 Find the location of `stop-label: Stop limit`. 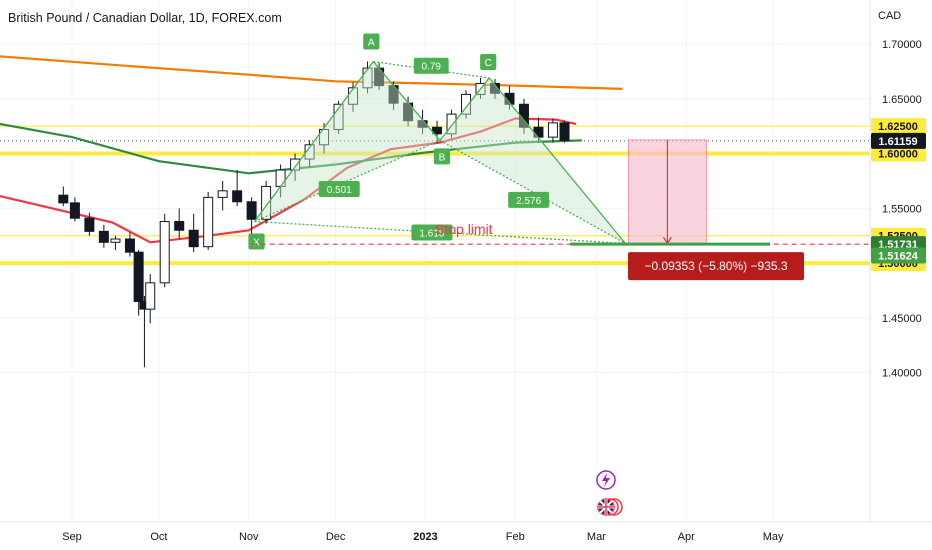

stop-label: Stop limit is located at coordinates (464, 229).